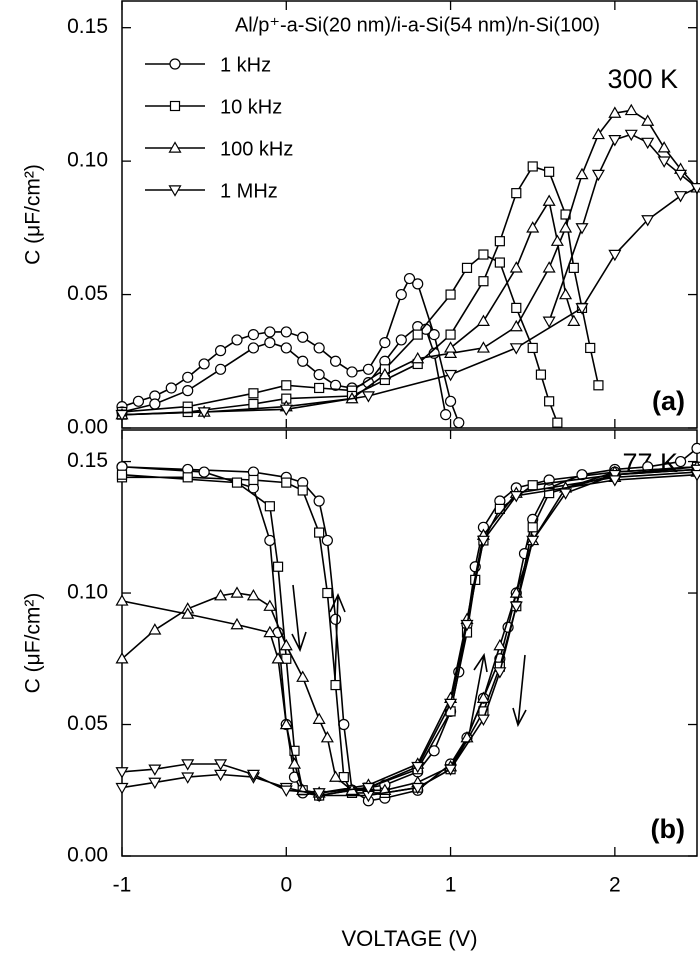 The height and width of the screenshot is (957, 700). What do you see at coordinates (519, 691) in the screenshot?
I see `arrow-down` at bounding box center [519, 691].